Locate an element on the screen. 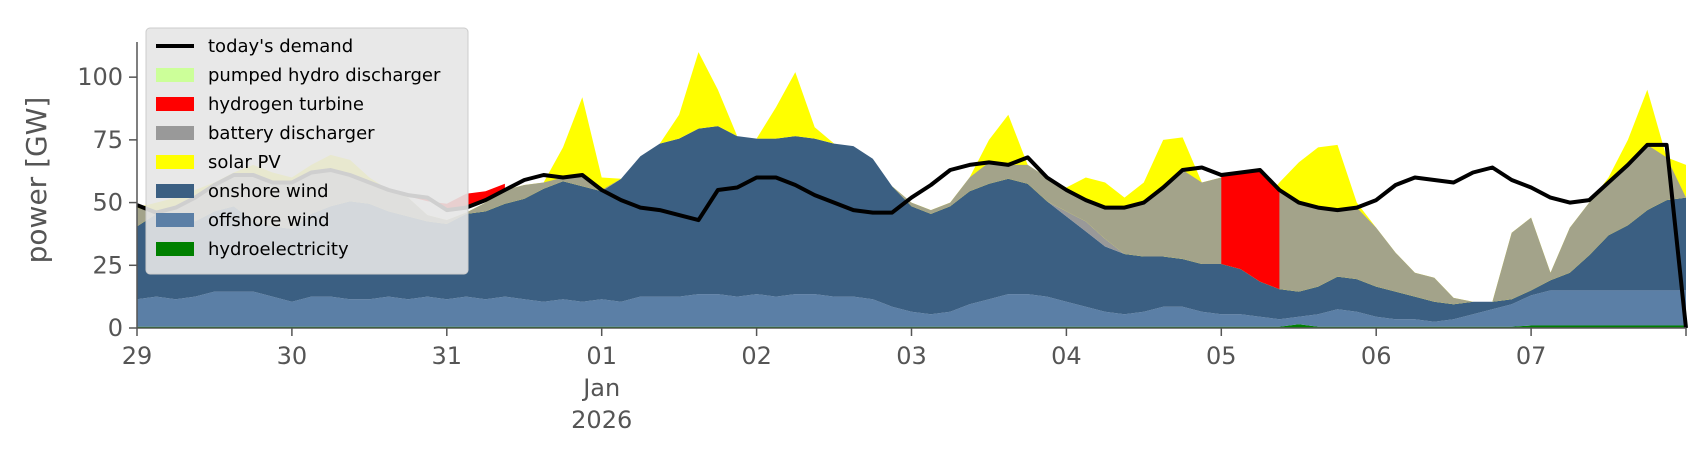 The height and width of the screenshot is (460, 1706). x-tick-label: 01 is located at coordinates (601, 356).